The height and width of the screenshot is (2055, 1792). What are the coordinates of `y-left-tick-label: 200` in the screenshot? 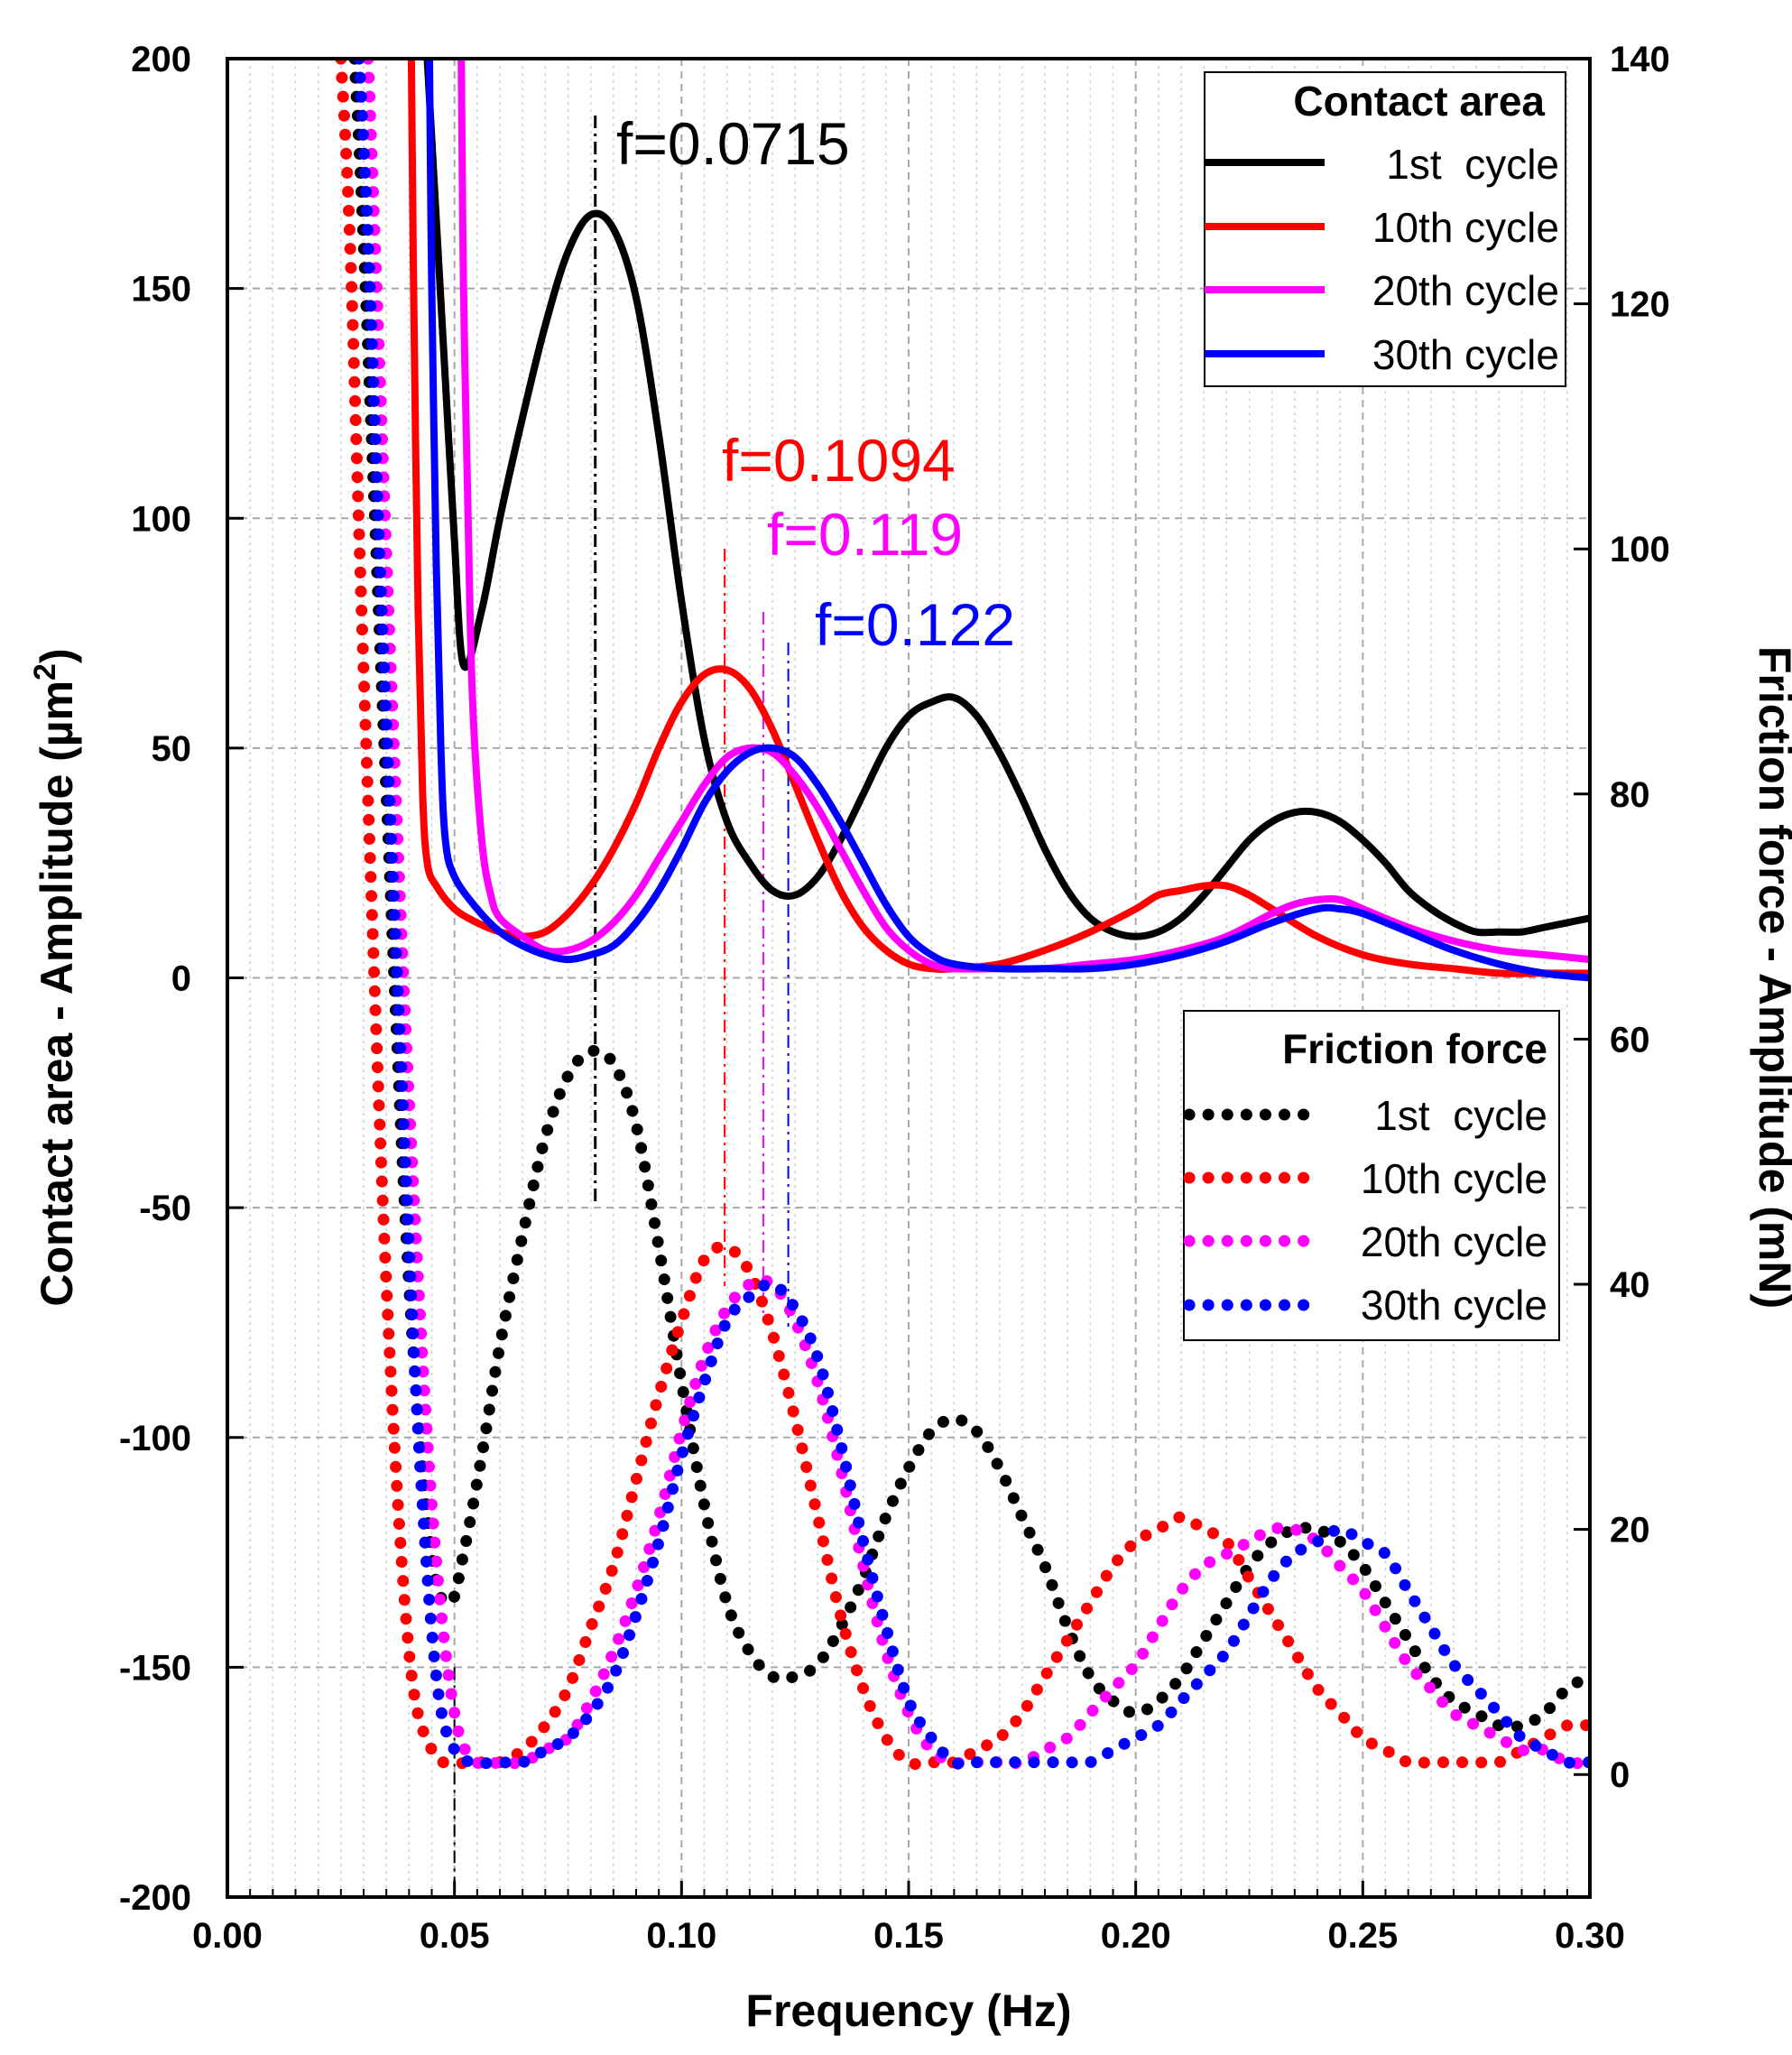 It's located at (161, 59).